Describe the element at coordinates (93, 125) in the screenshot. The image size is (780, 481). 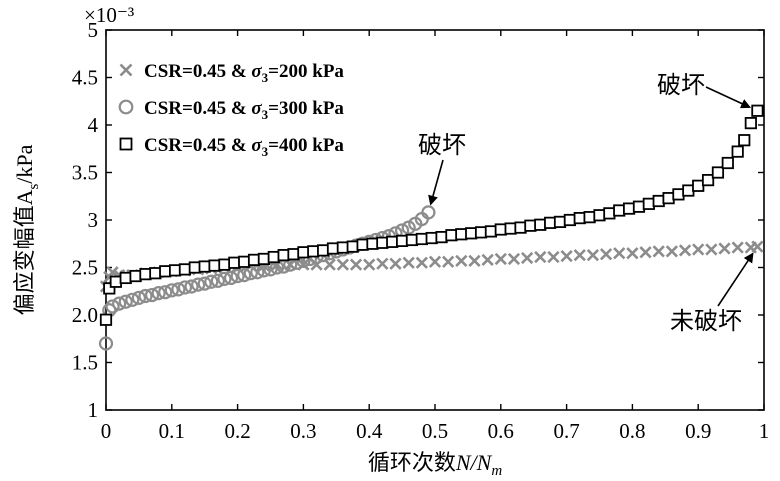
I see `y-tick-label: 4` at that location.